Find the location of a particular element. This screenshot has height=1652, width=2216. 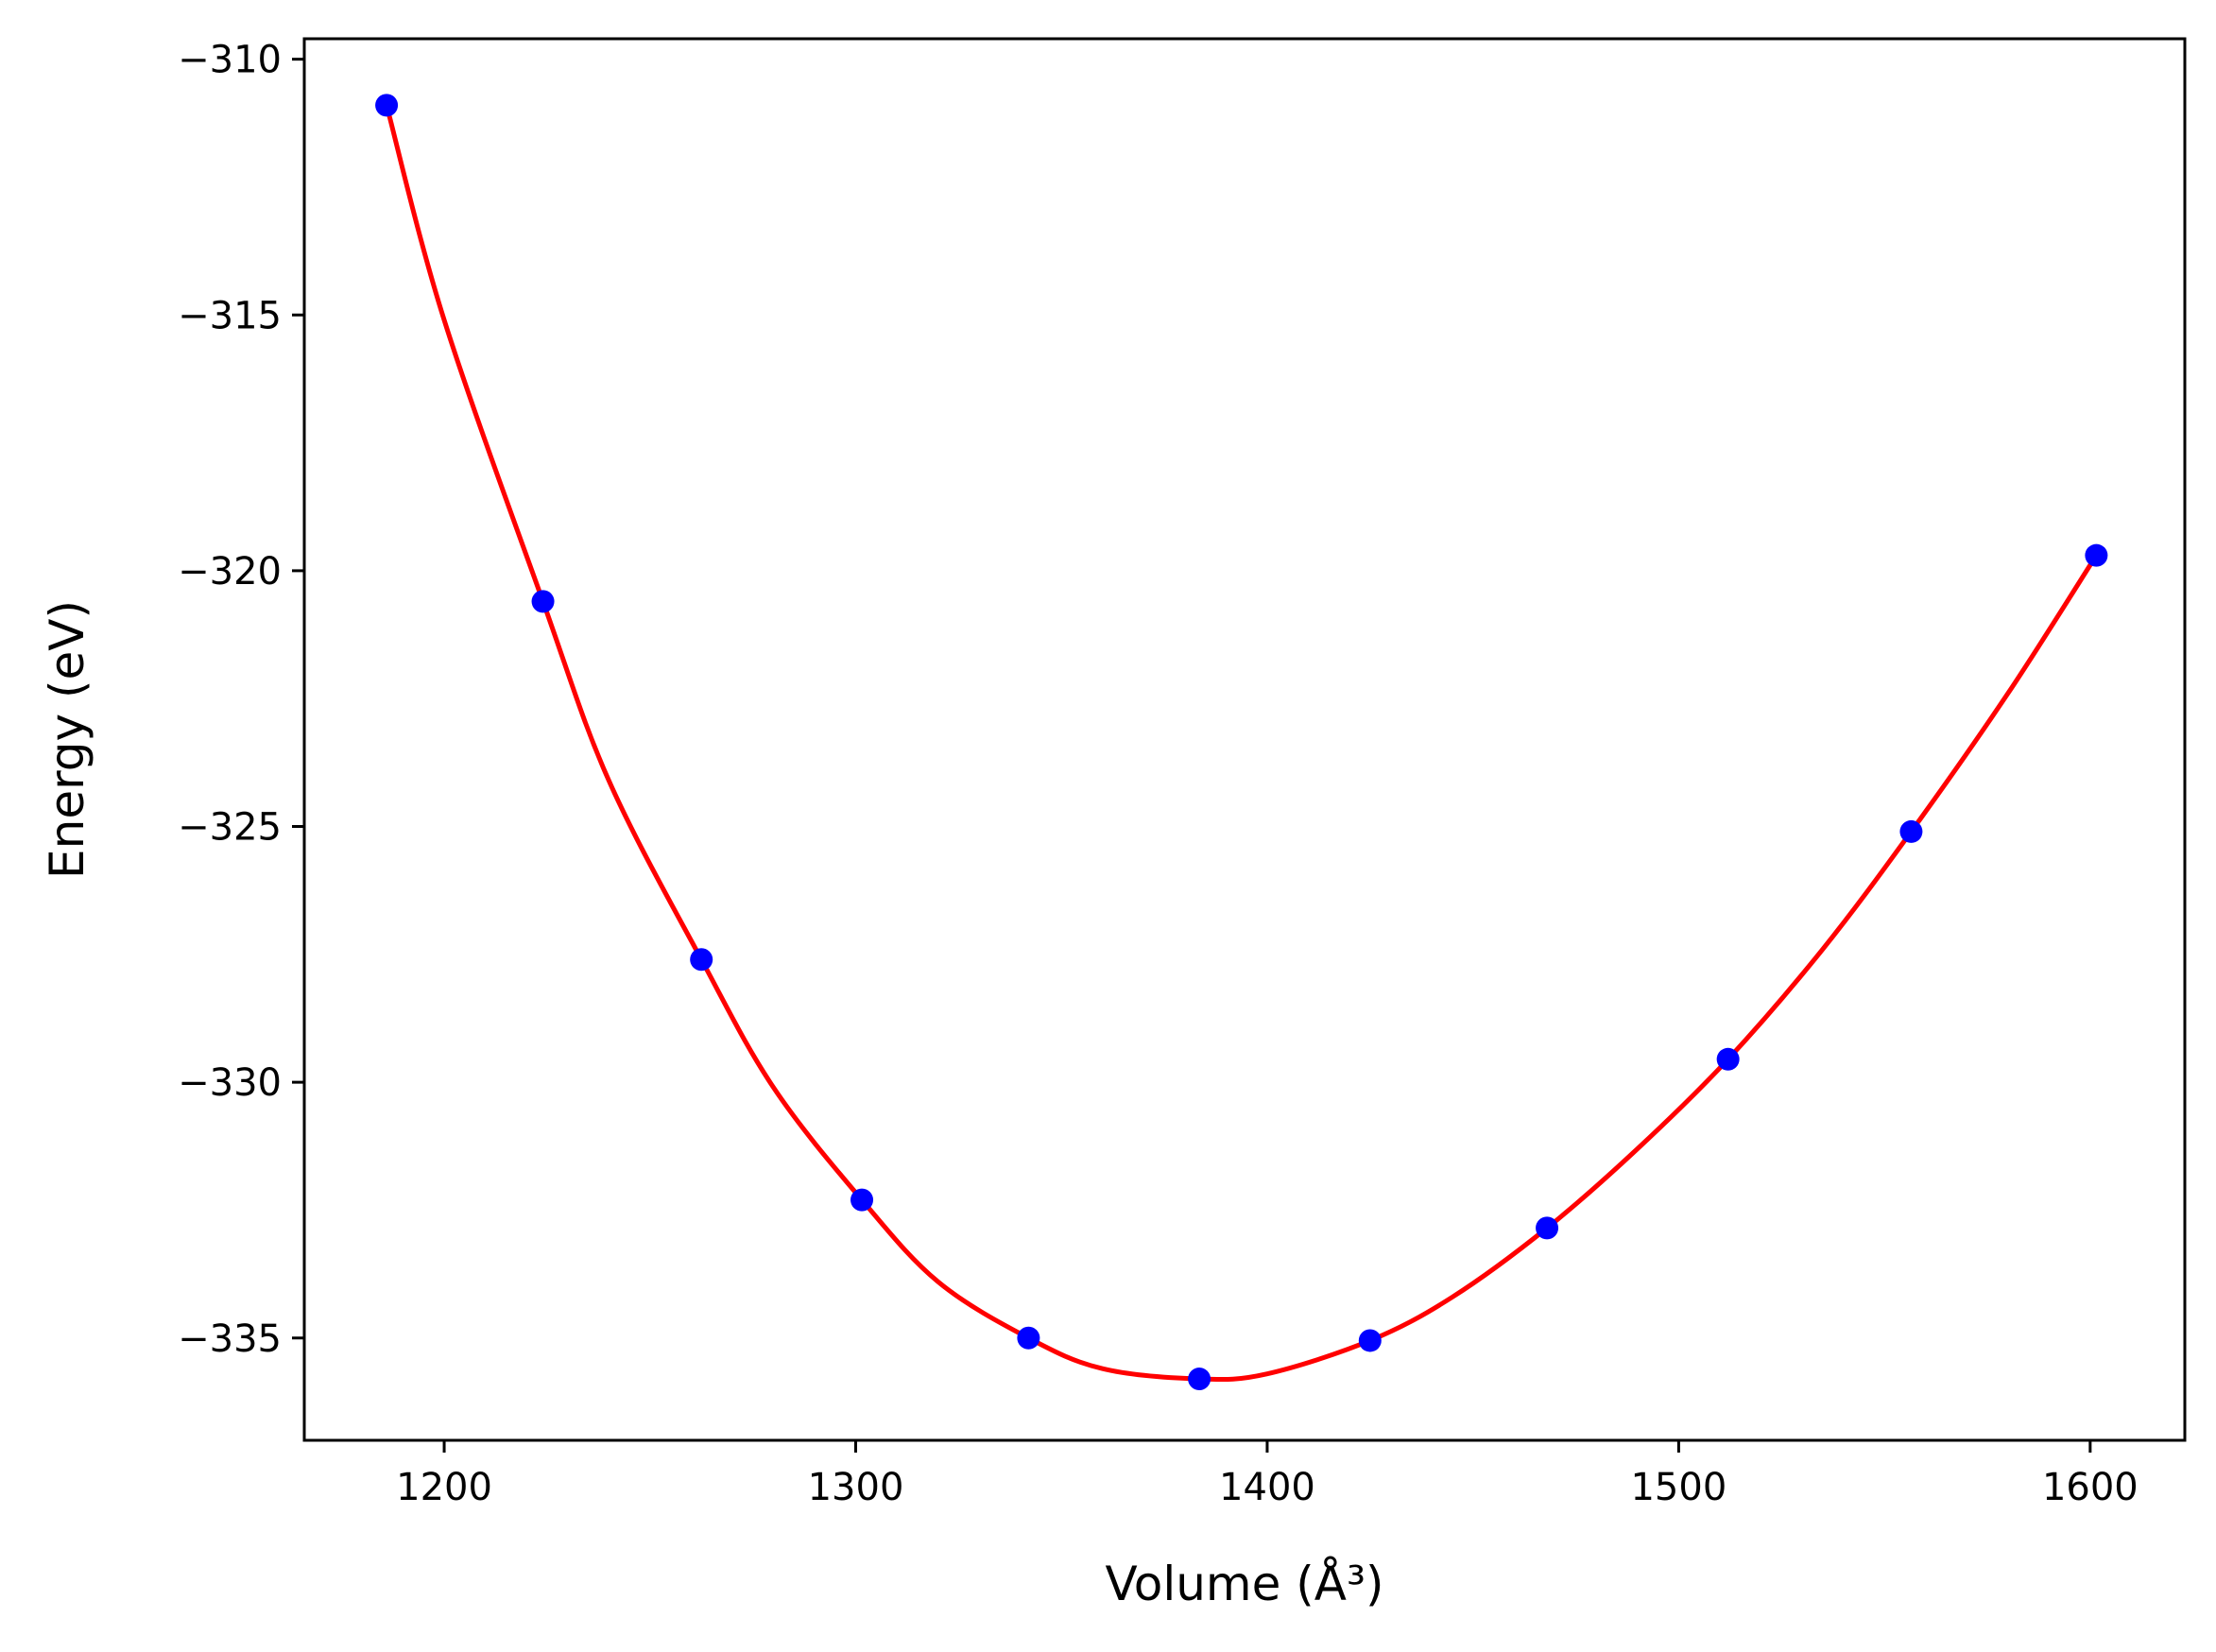

y-tick-label: −325 is located at coordinates (230, 828).